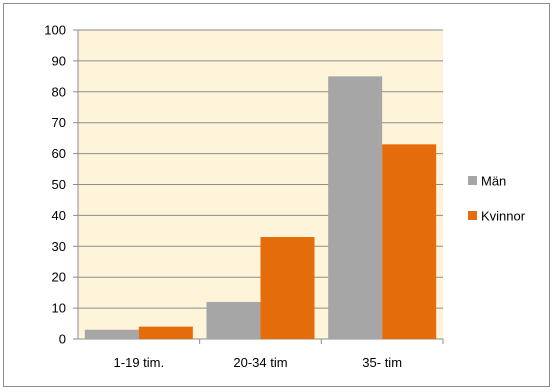 Image resolution: width=555 pixels, height=392 pixels. Describe the element at coordinates (59, 91) in the screenshot. I see `y-tick-label: 80` at that location.